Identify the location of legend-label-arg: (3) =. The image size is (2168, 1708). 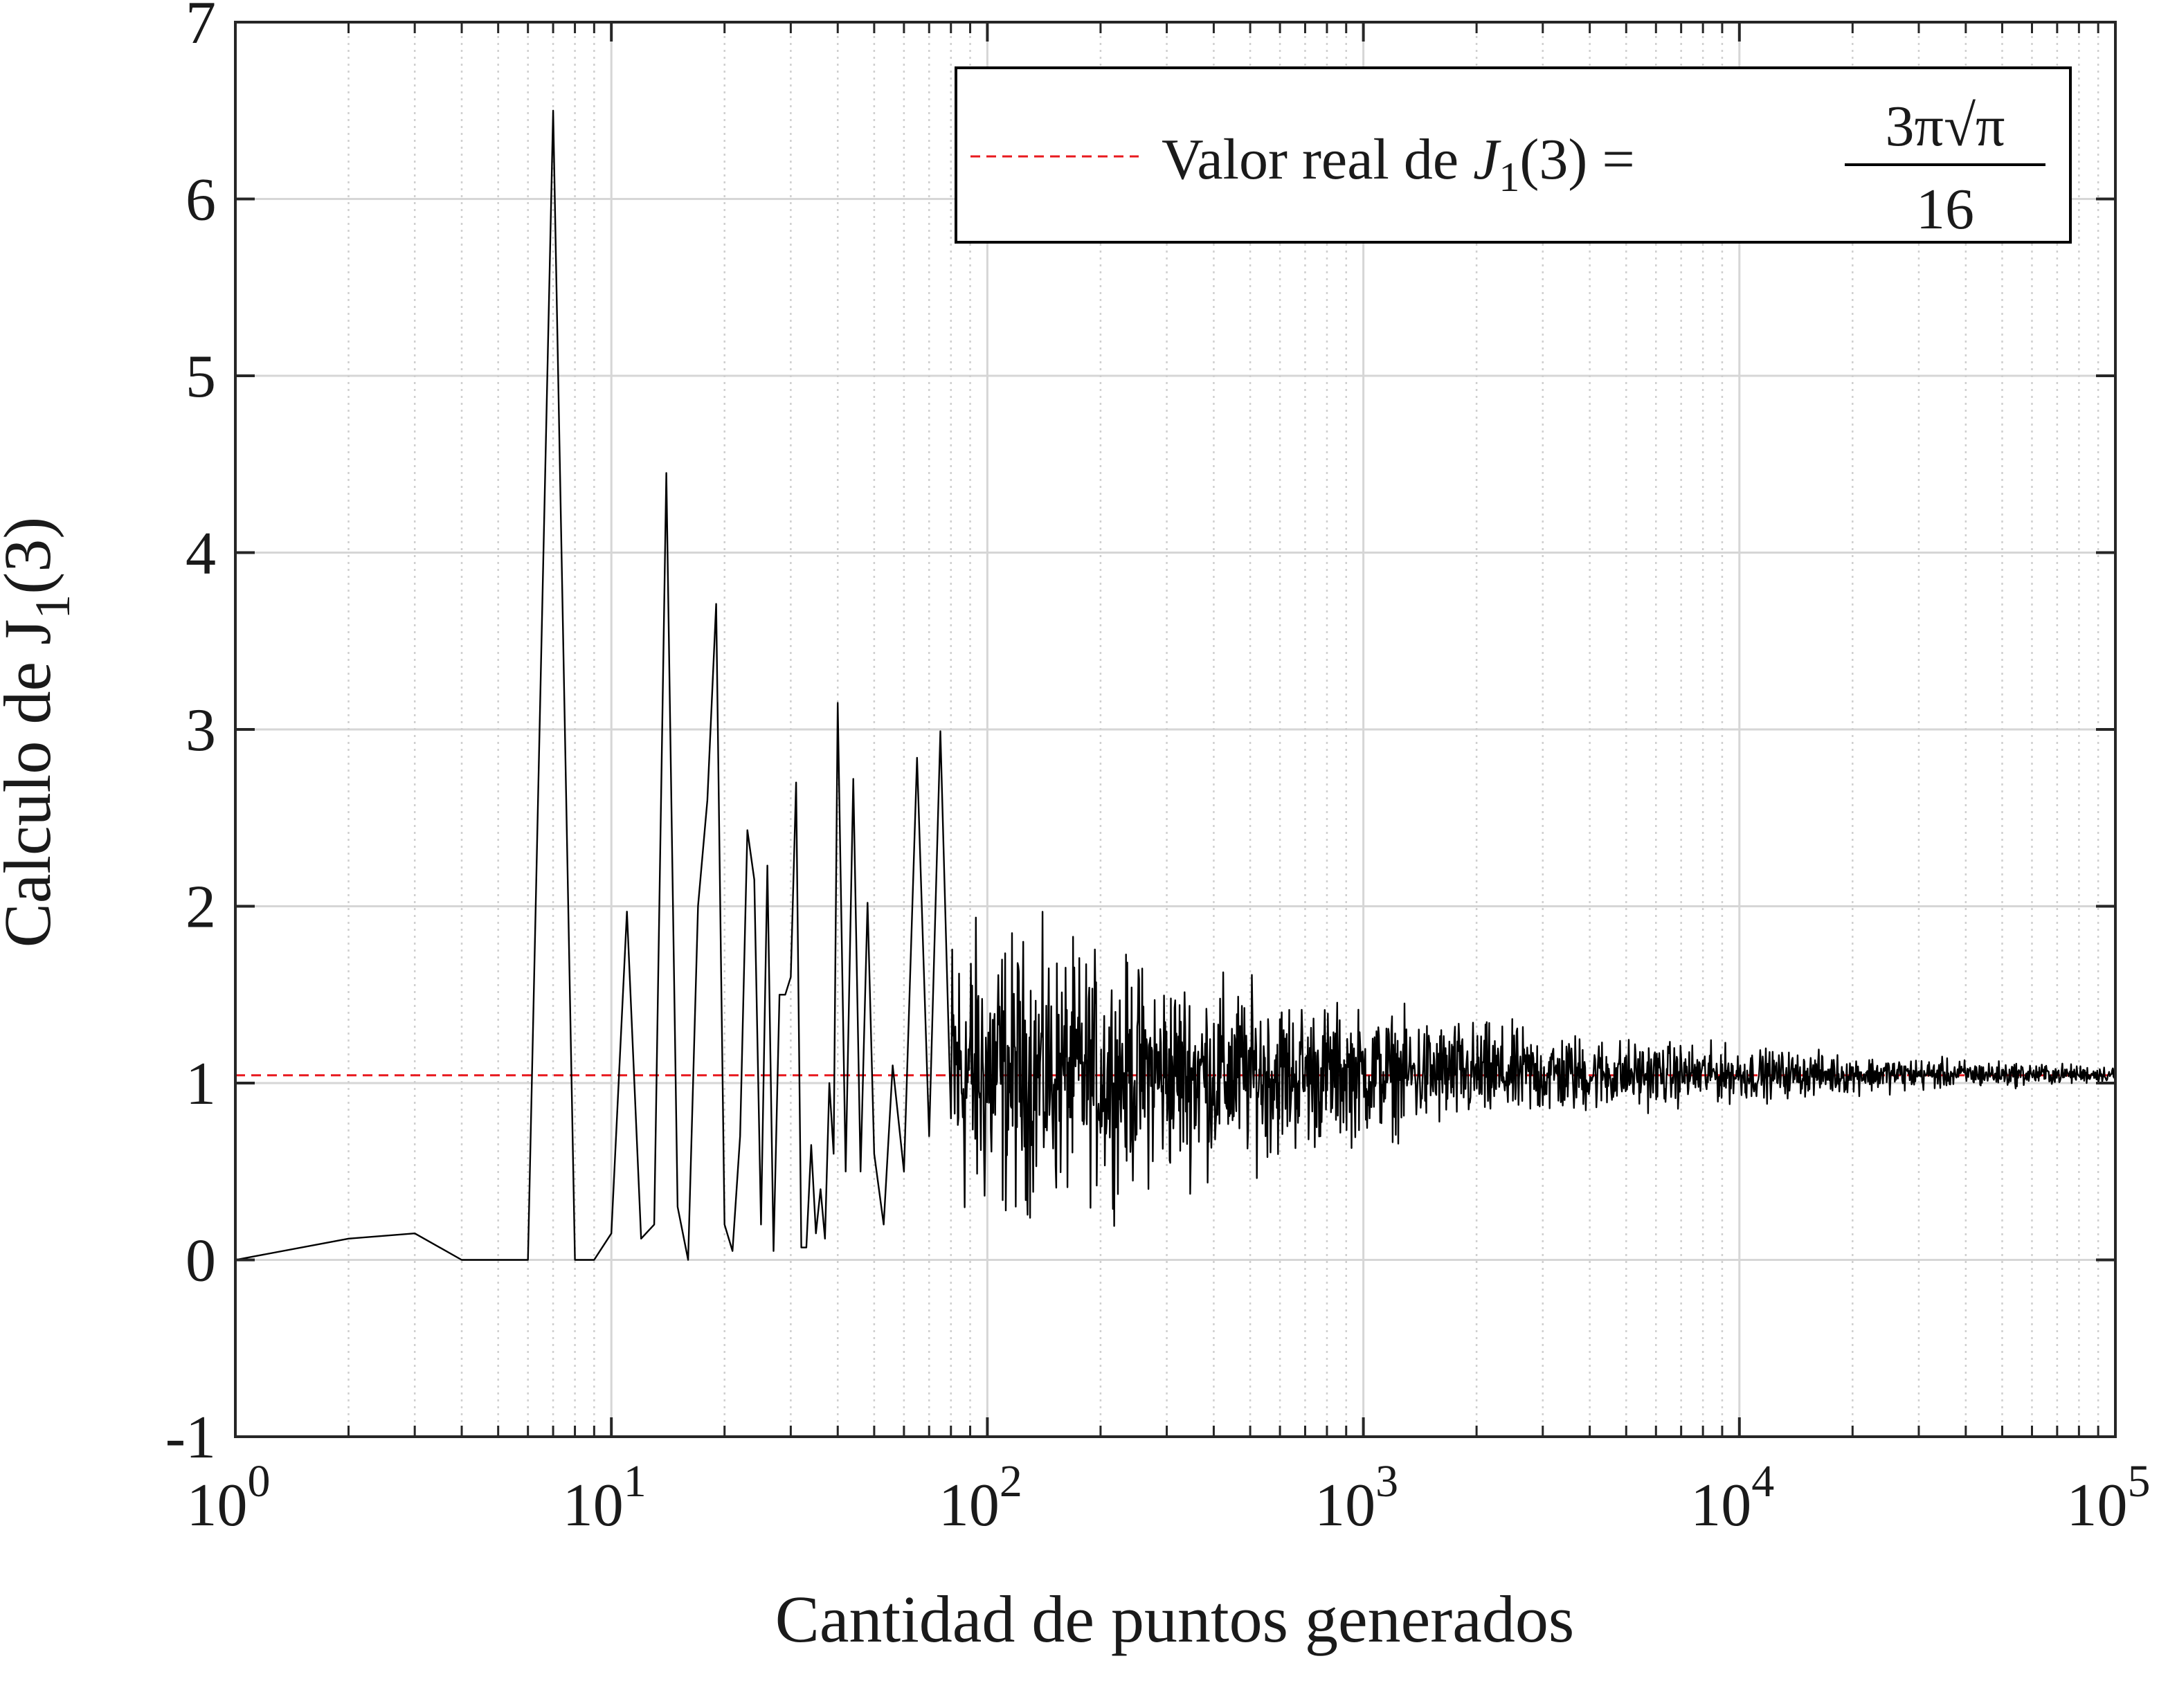
(1576, 159).